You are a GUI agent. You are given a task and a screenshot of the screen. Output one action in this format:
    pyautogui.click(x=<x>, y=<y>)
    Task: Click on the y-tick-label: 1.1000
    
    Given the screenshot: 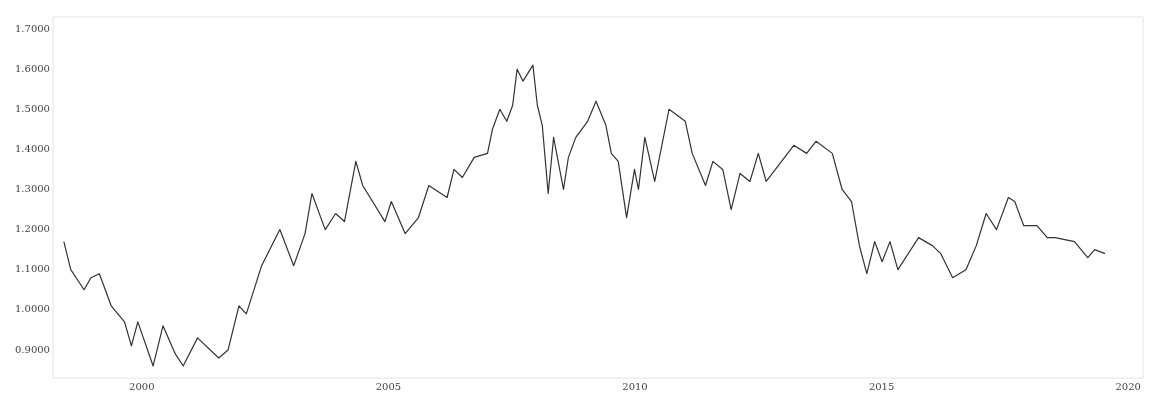 What is the action you would take?
    pyautogui.click(x=32, y=269)
    